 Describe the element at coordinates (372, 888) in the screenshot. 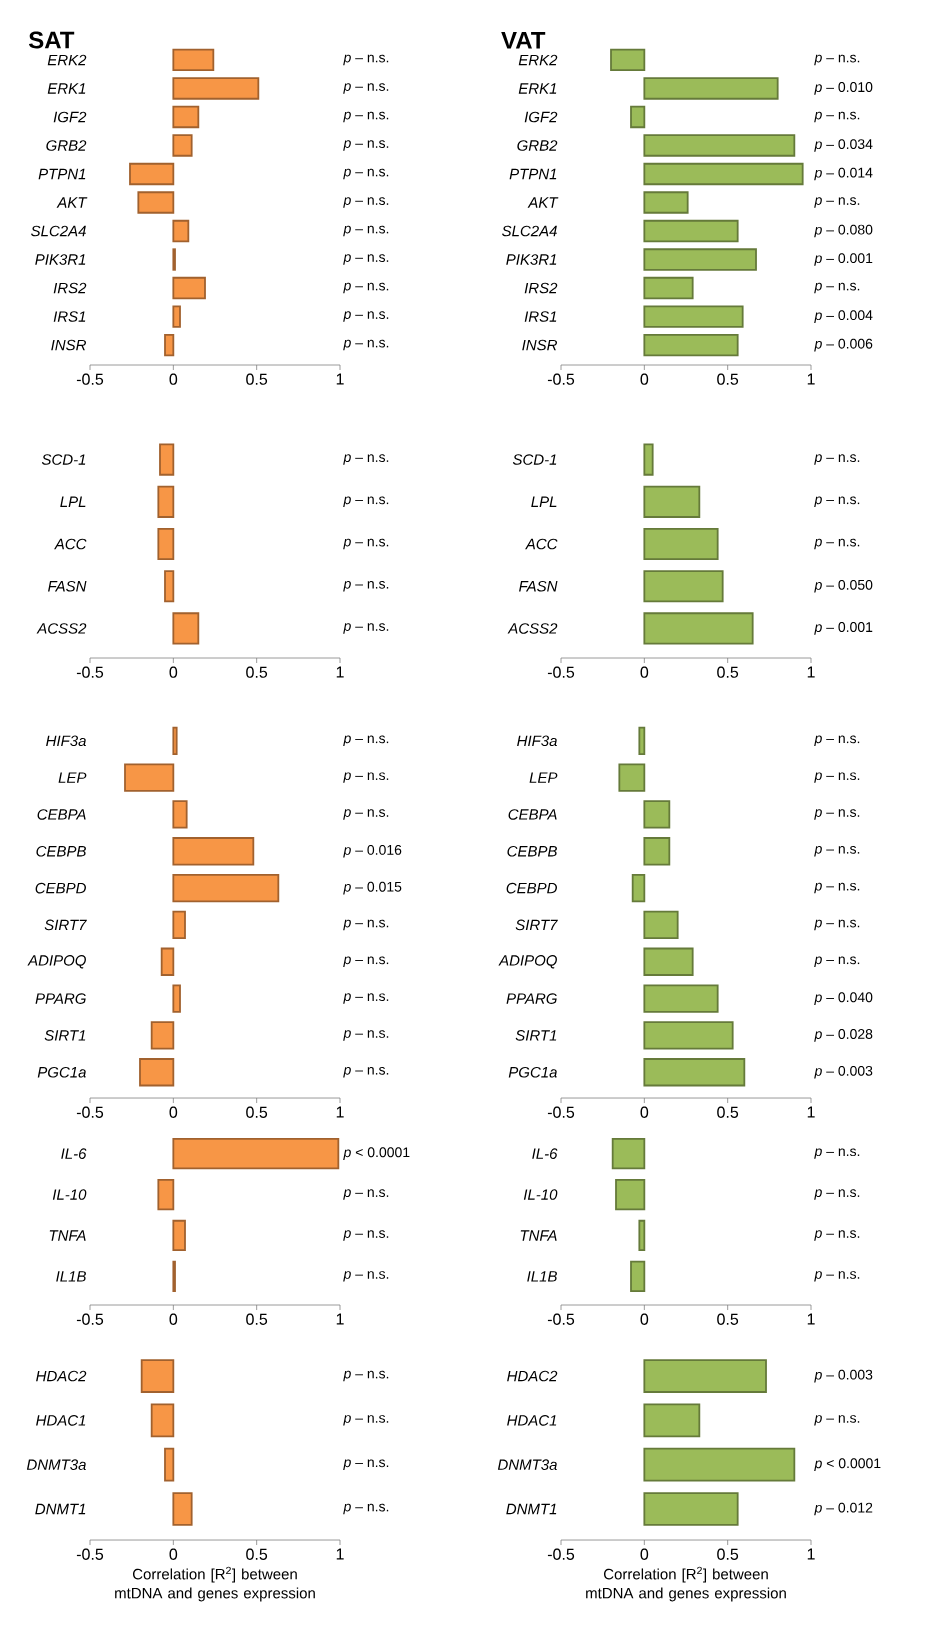

I see `text: p – 0.015` at that location.